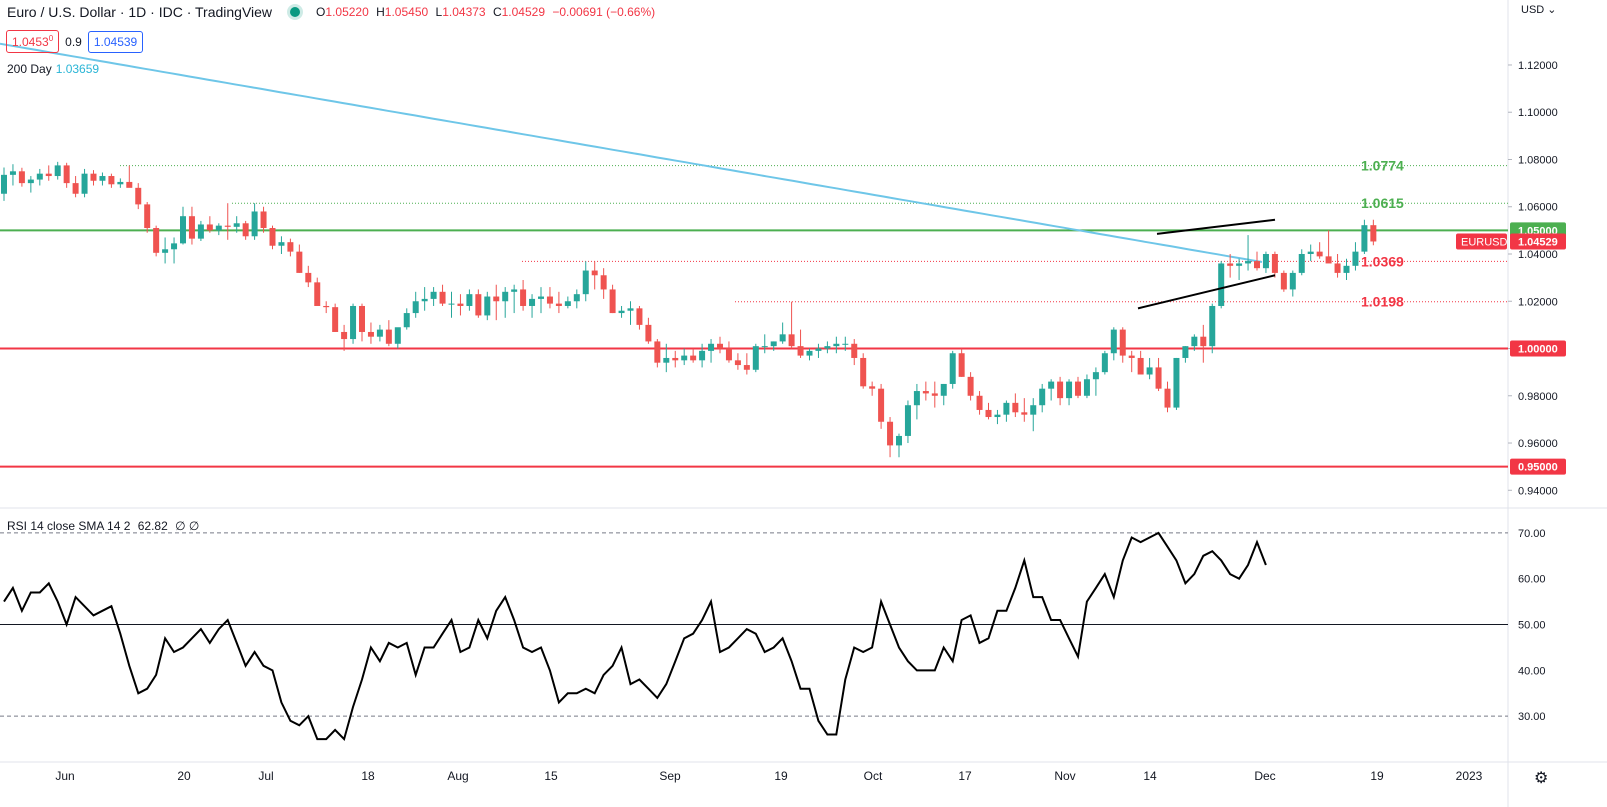 The image size is (1607, 807). Describe the element at coordinates (53, 69) in the screenshot. I see `ma-legend: 200 Day 1.03659` at that location.